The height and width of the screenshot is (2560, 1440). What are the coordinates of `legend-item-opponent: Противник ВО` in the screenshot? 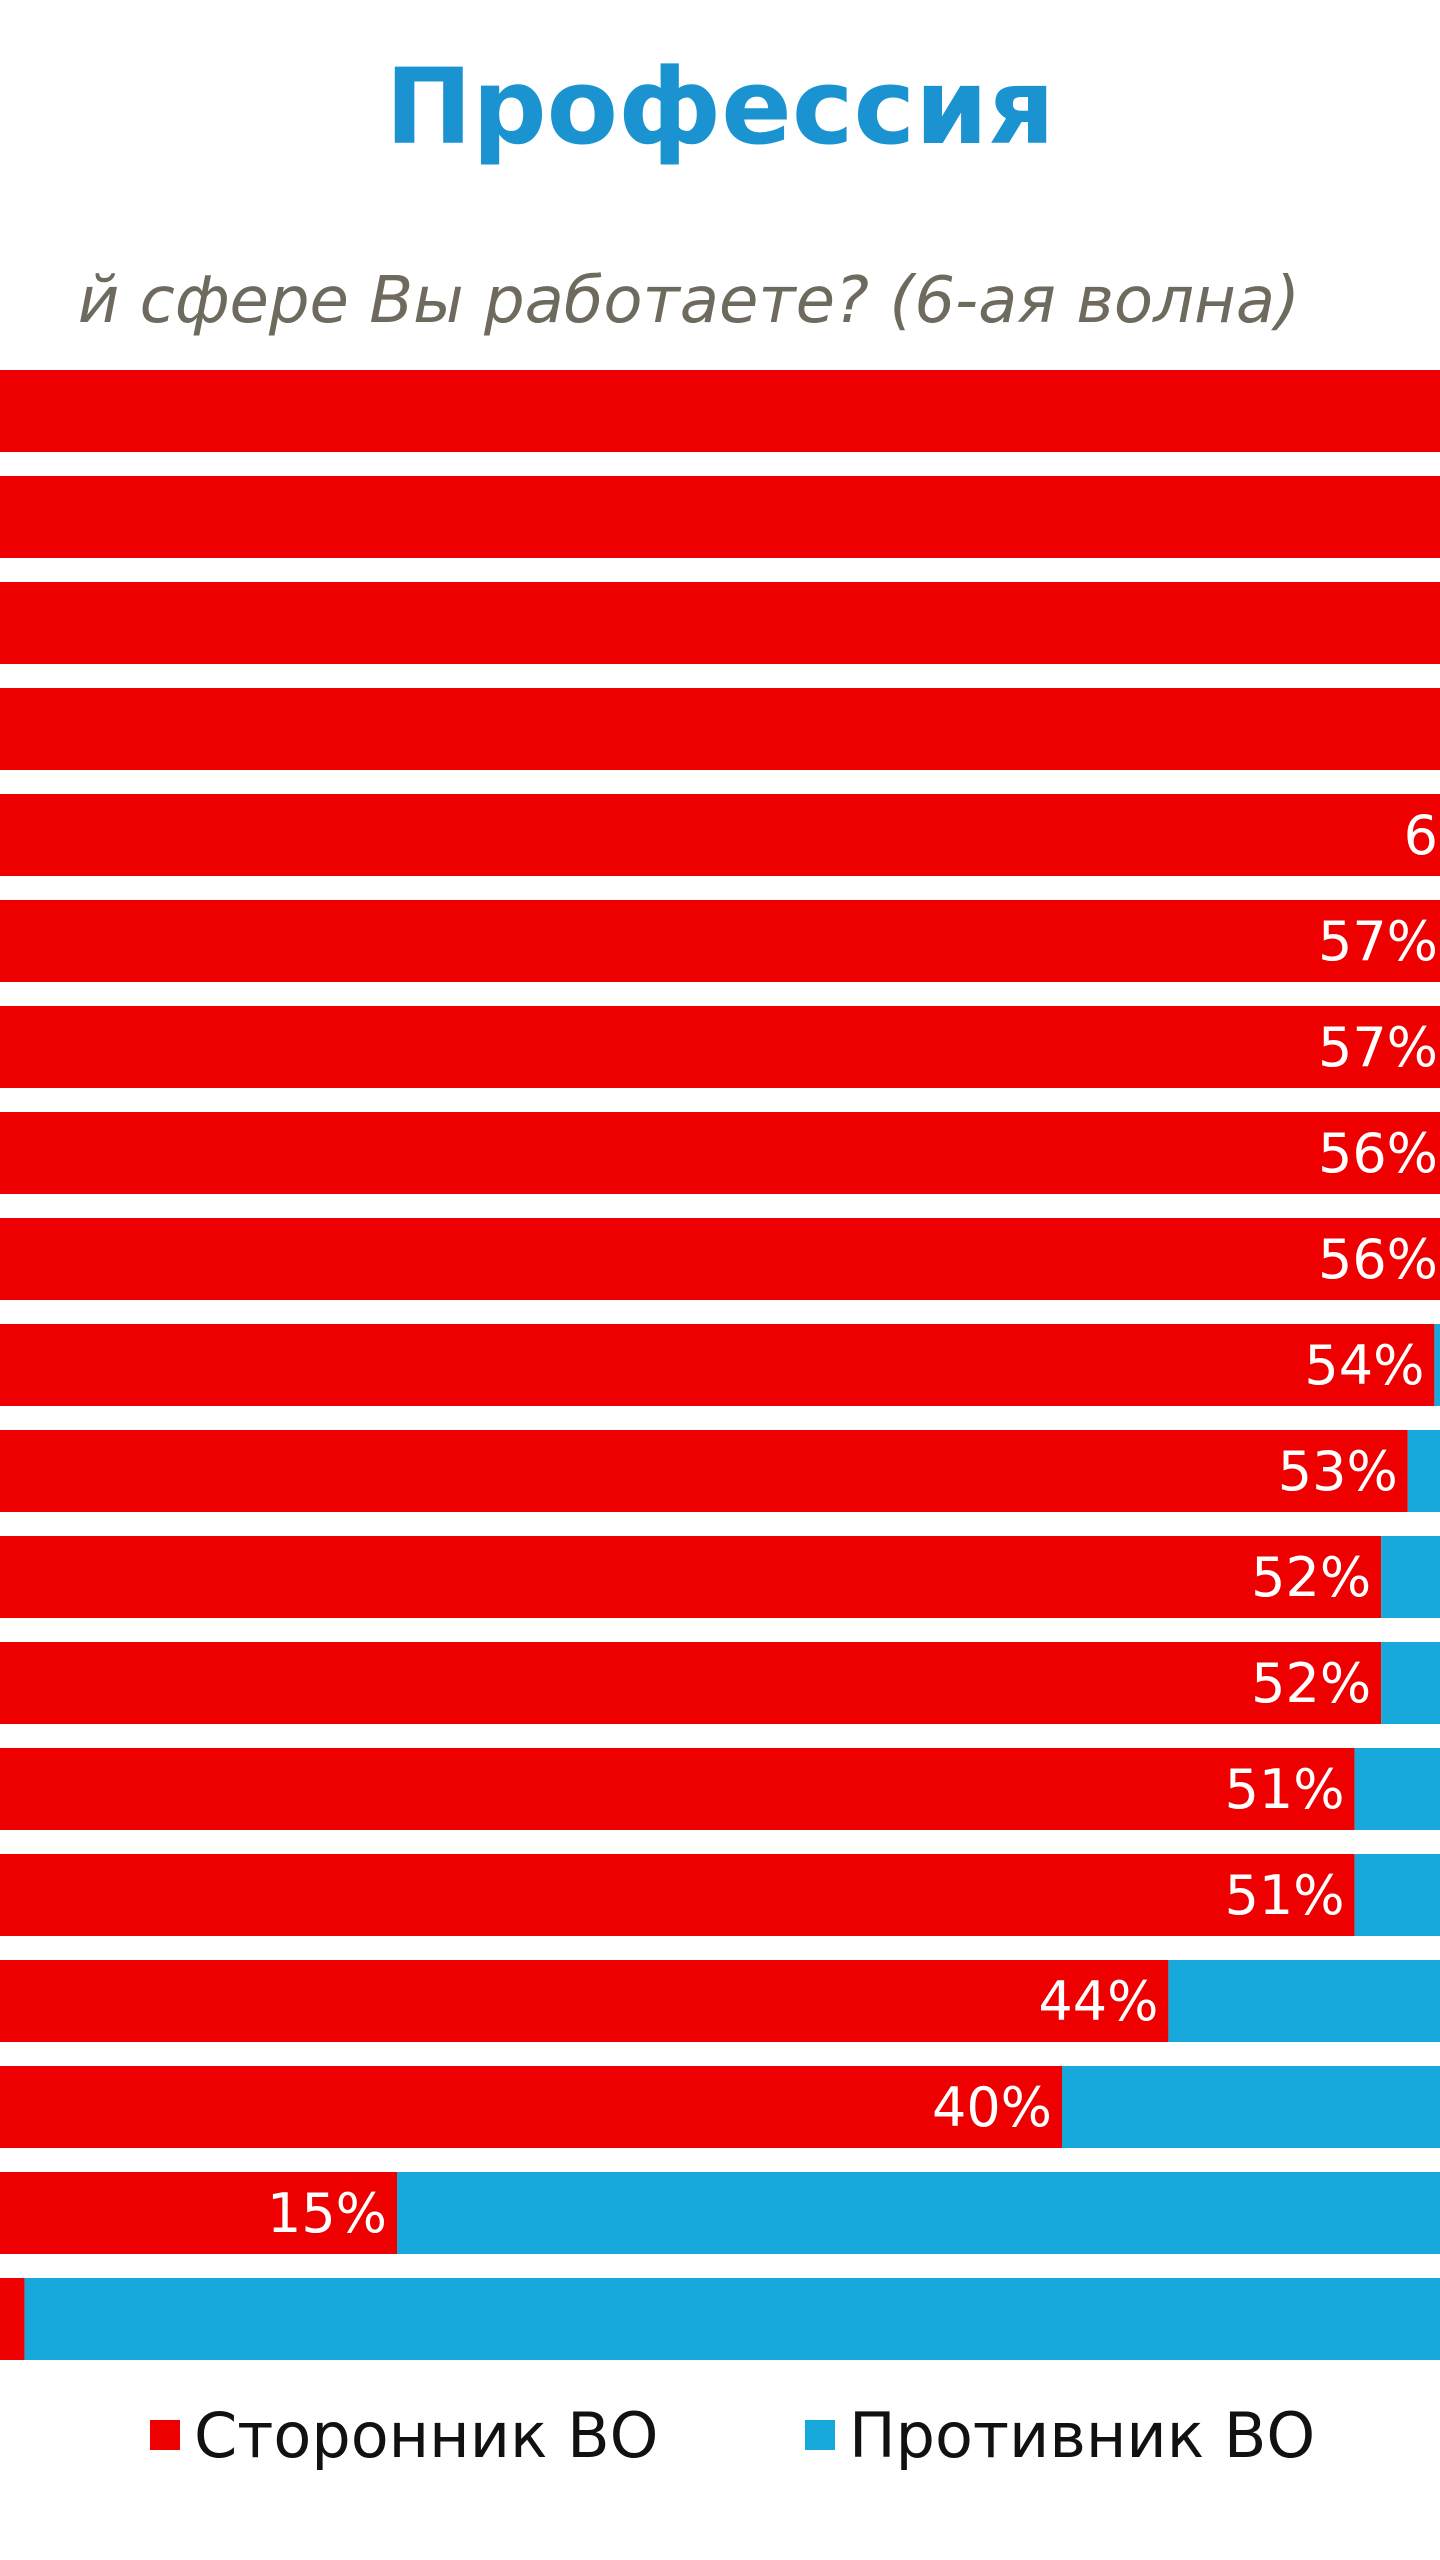 It's located at (1060, 2435).